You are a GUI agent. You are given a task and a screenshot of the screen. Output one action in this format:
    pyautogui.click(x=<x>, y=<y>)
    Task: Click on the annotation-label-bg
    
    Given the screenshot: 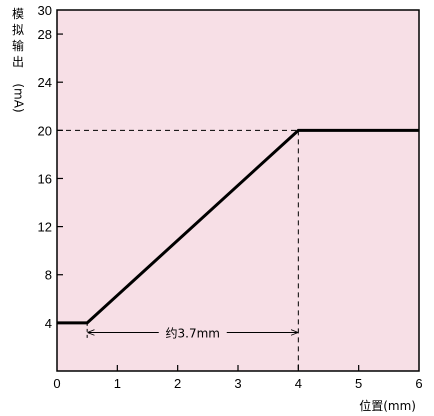 What is the action you would take?
    pyautogui.click(x=192, y=332)
    